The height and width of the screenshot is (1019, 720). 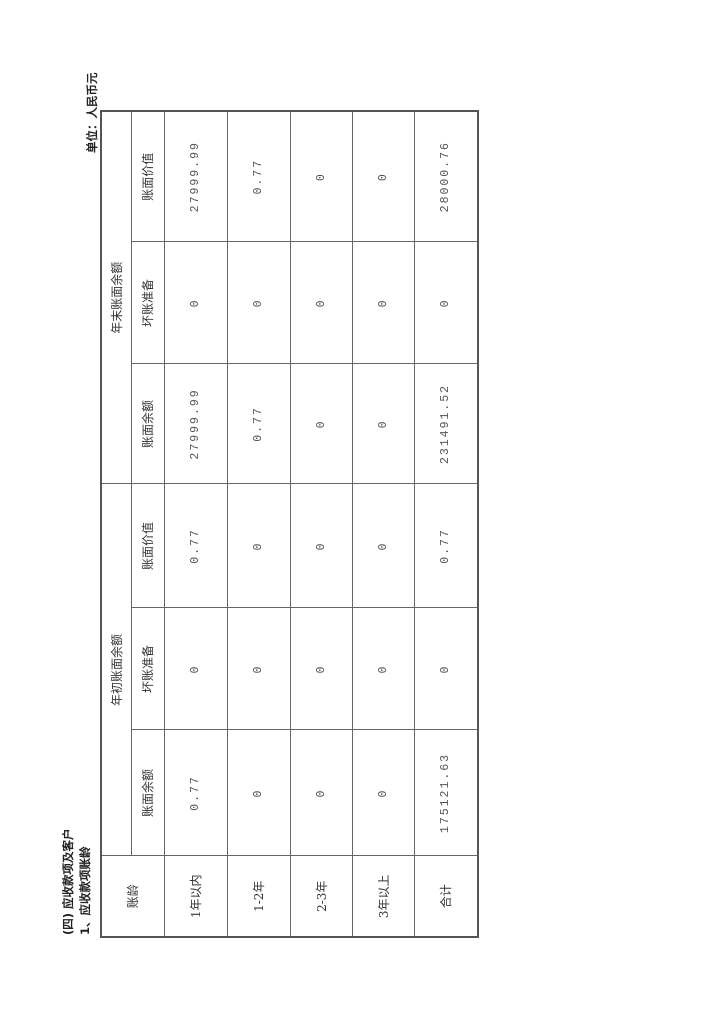 I want to click on row-label: 1年以内, so click(x=195, y=896).